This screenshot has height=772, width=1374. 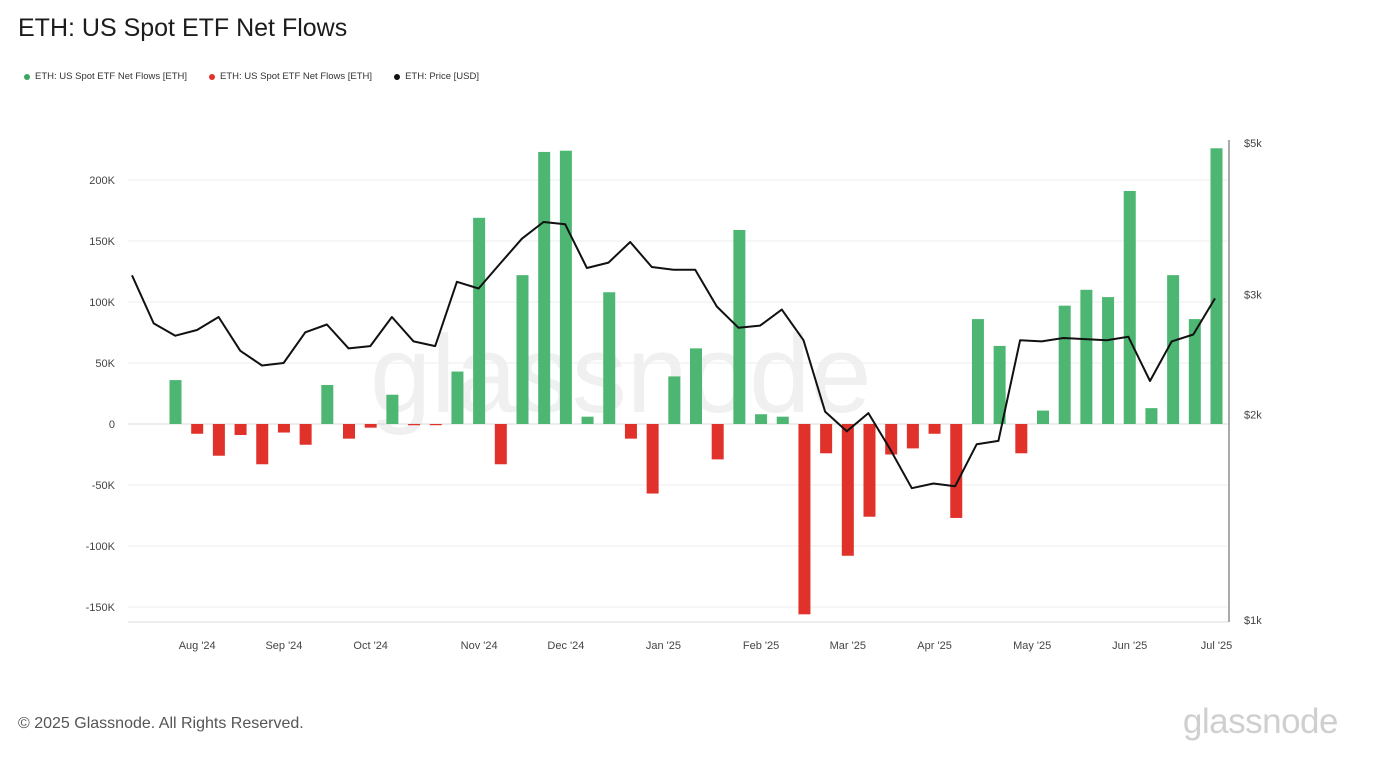 I want to click on legend-label-price: ETH: Price [USD], so click(x=442, y=76).